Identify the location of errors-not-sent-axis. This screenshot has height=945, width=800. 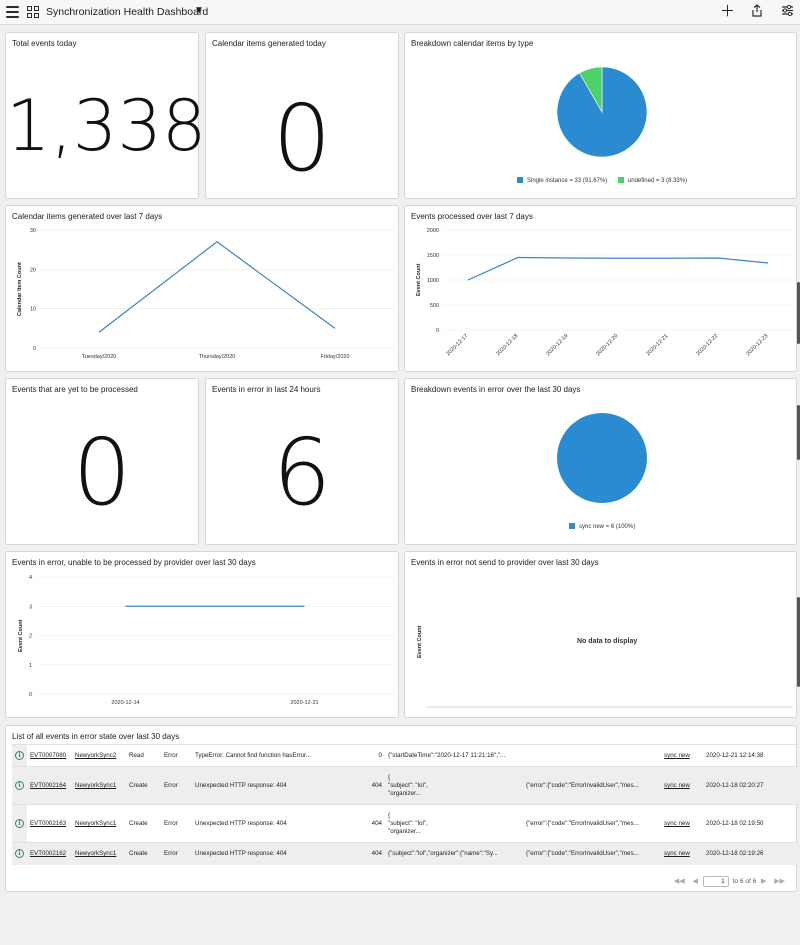
(610, 707).